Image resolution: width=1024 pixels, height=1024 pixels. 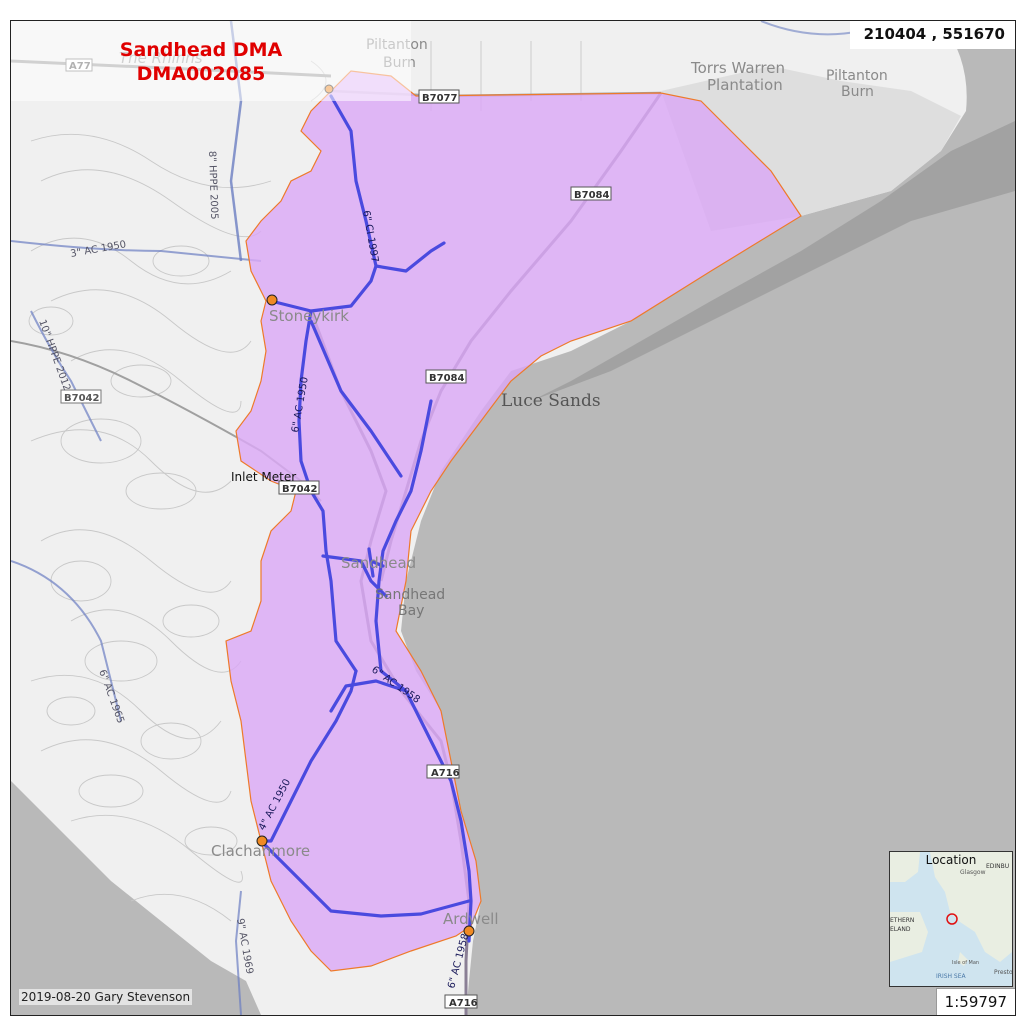 I want to click on scale-readout: 1:59797, so click(x=975, y=1001).